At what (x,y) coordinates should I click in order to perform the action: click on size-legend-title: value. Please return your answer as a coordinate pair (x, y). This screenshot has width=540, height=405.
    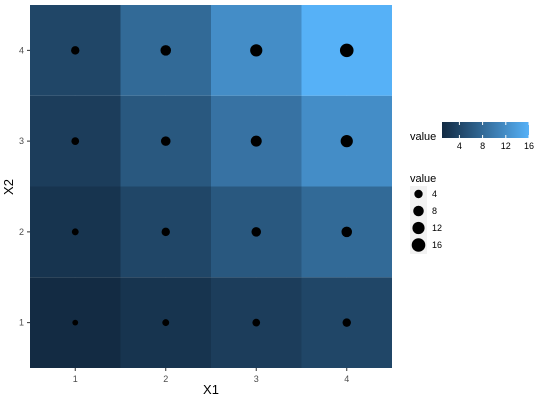
    Looking at the image, I should click on (423, 179).